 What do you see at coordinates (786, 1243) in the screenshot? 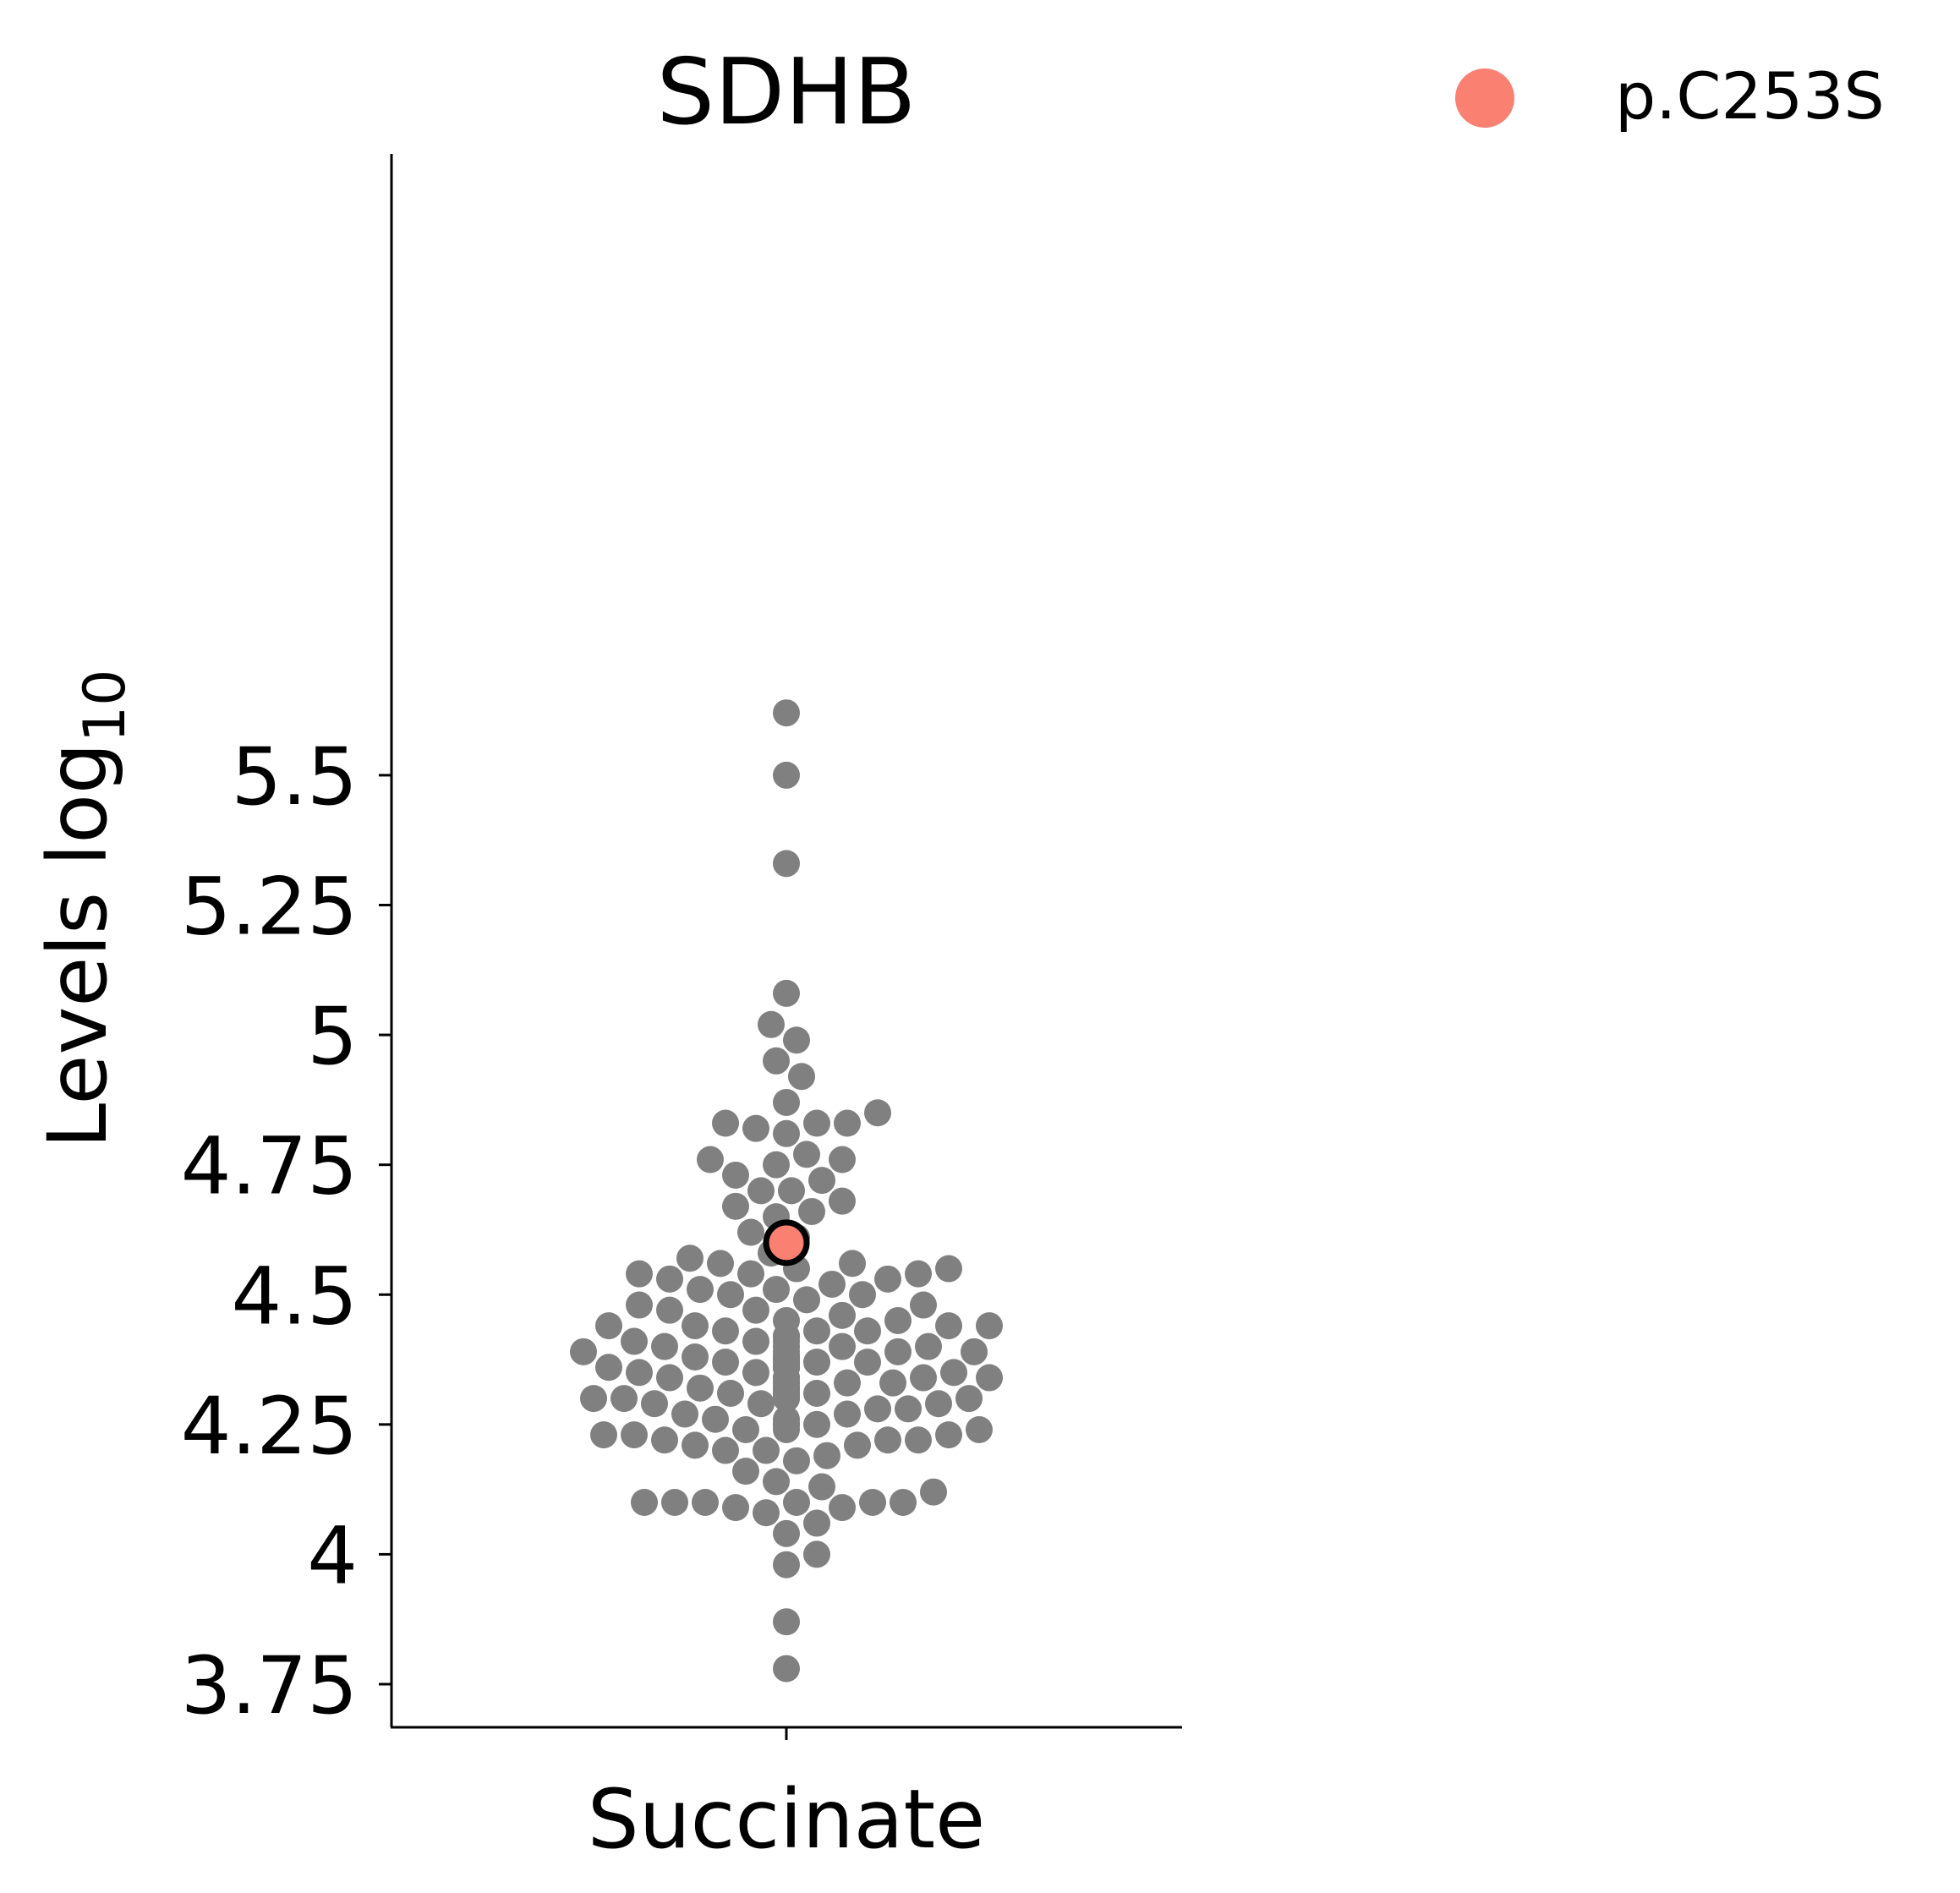
I see `highlight-point` at bounding box center [786, 1243].